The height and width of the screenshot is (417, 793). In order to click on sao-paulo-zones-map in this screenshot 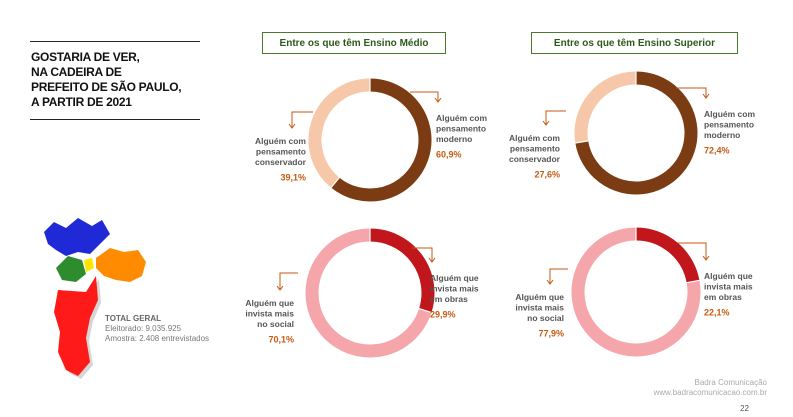, I will do `click(99, 295)`.